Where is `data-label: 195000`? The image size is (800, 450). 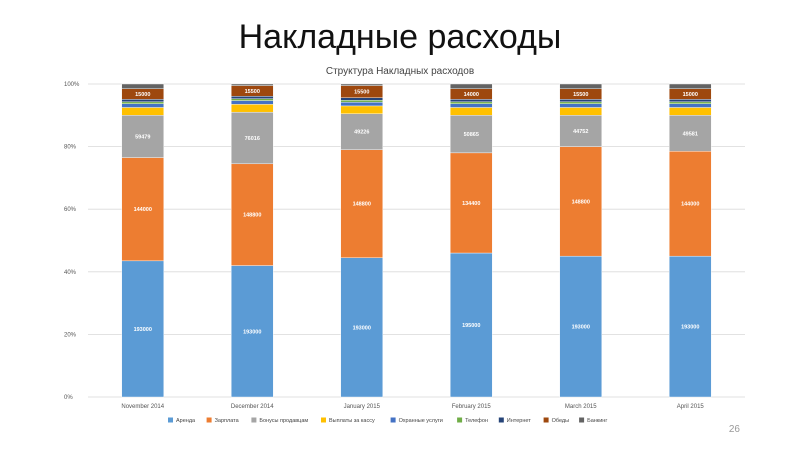 data-label: 195000 is located at coordinates (471, 326).